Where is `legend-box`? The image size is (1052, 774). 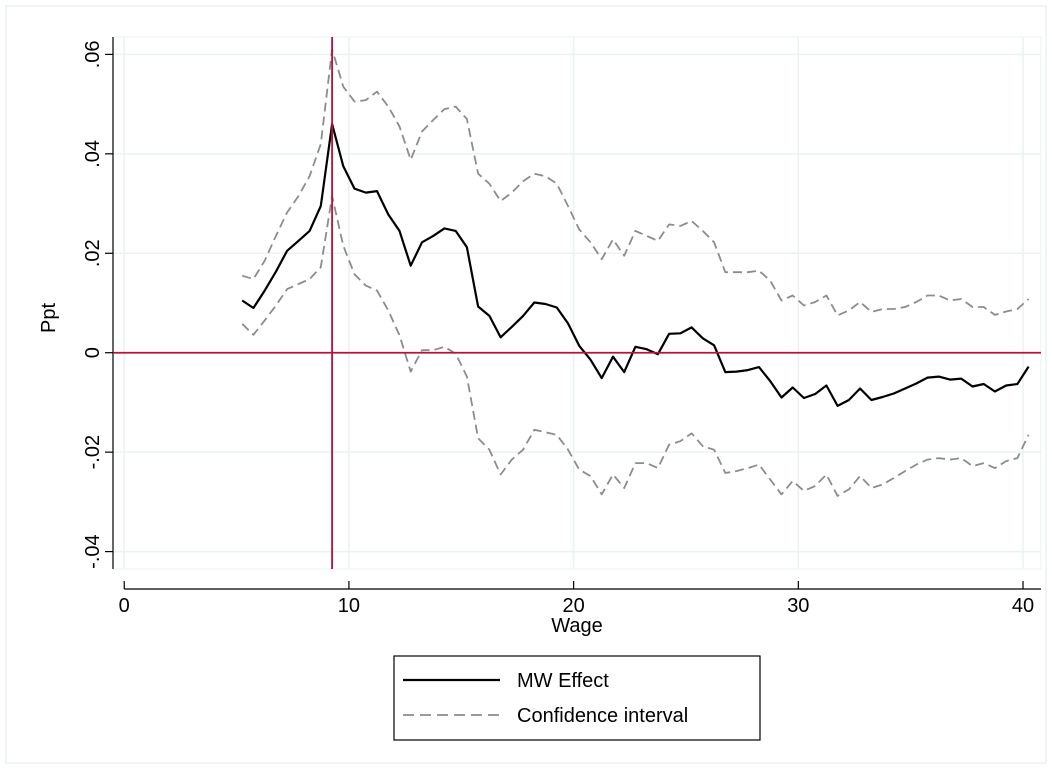 legend-box is located at coordinates (577, 698).